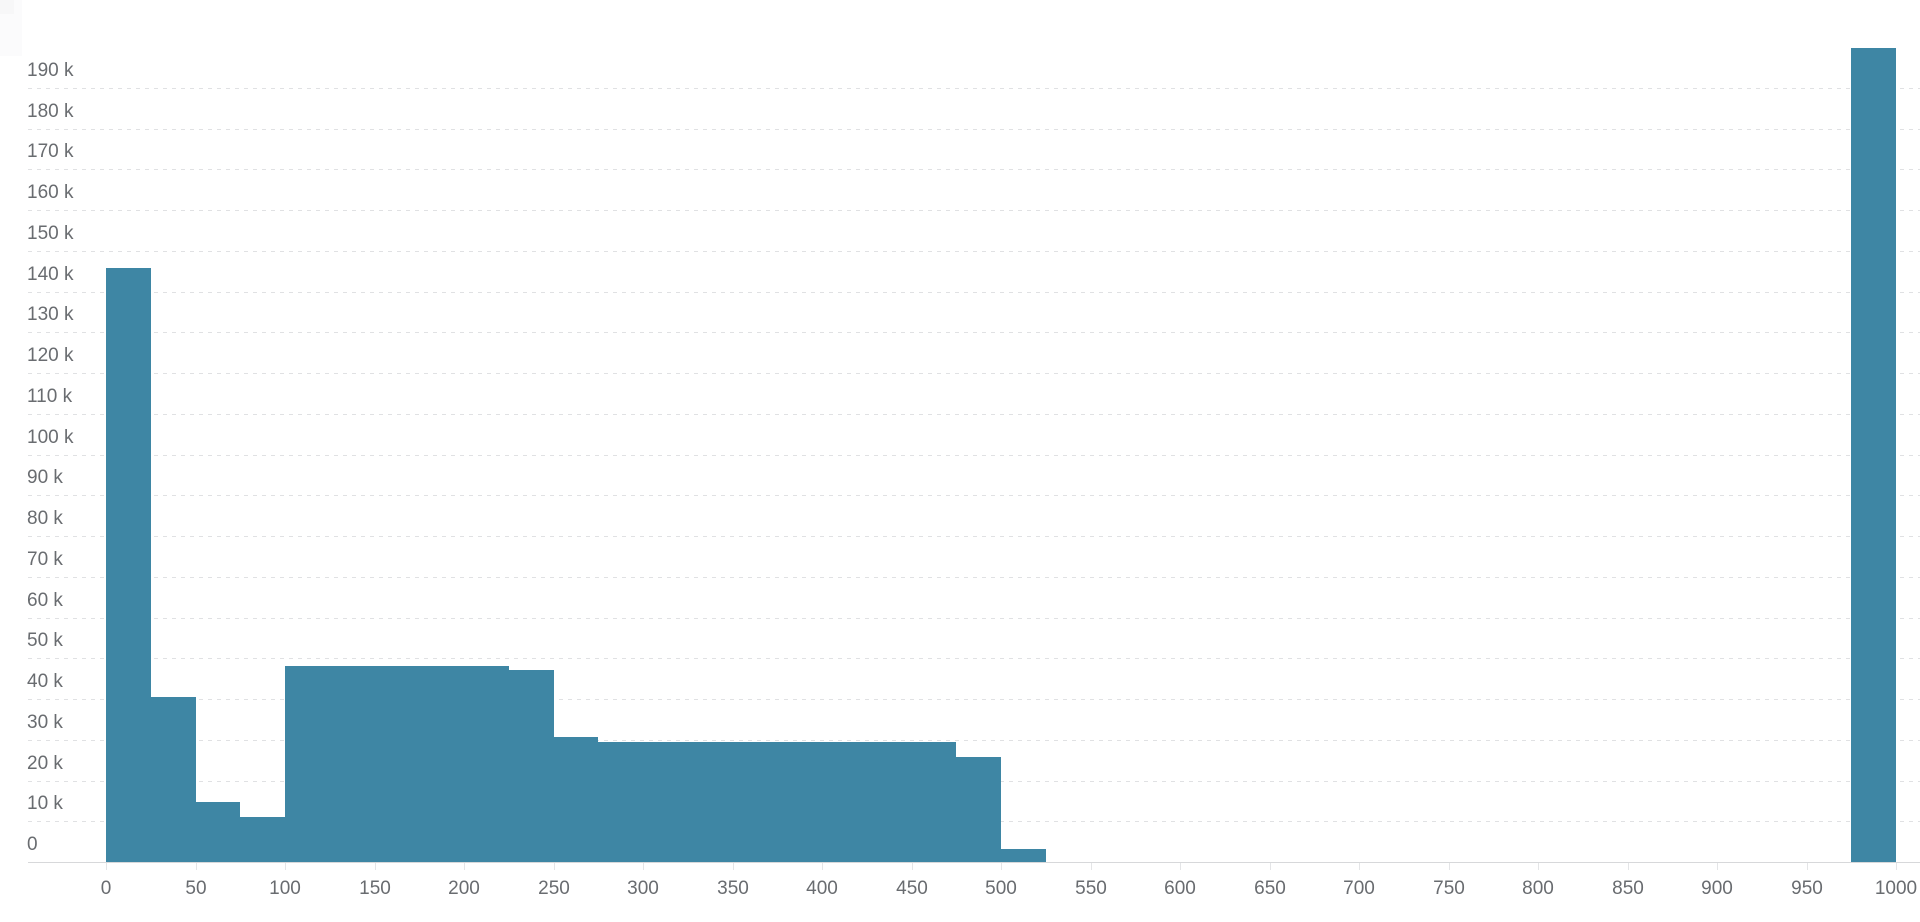  I want to click on top-left-panel-artifact, so click(11, 28).